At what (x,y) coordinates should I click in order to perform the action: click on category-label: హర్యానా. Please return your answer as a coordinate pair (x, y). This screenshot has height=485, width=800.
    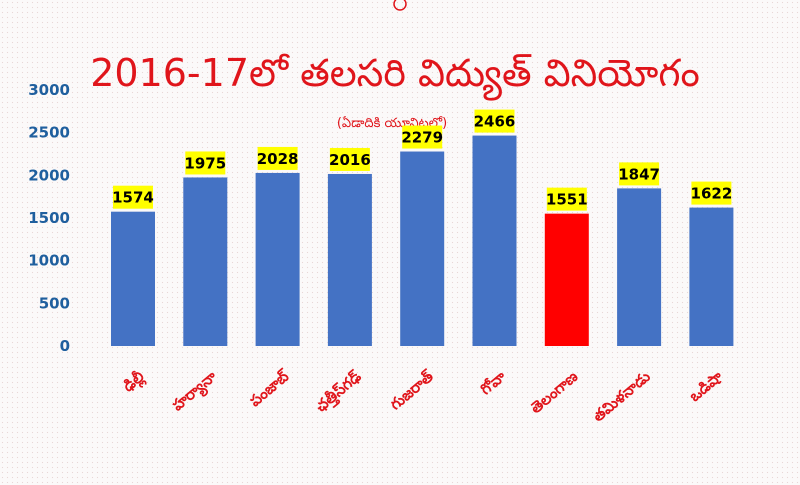
    Looking at the image, I should click on (195, 392).